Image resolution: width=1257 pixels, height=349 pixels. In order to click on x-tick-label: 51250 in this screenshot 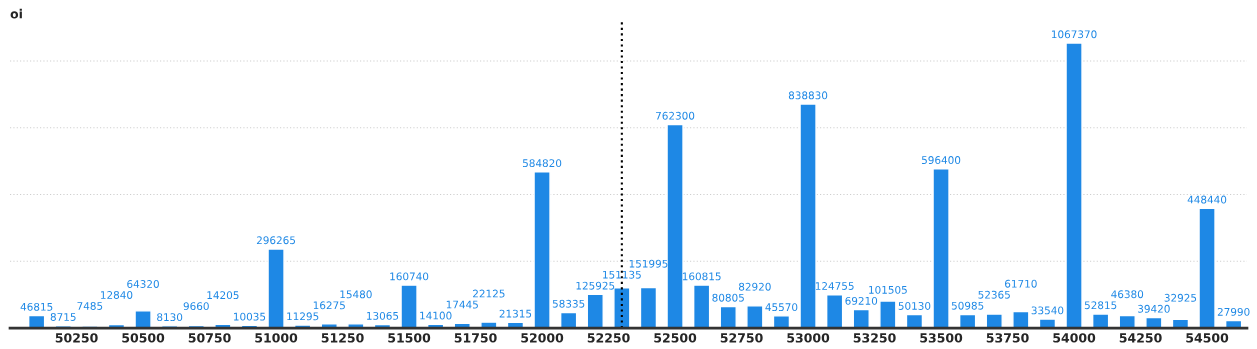, I will do `click(342, 338)`.